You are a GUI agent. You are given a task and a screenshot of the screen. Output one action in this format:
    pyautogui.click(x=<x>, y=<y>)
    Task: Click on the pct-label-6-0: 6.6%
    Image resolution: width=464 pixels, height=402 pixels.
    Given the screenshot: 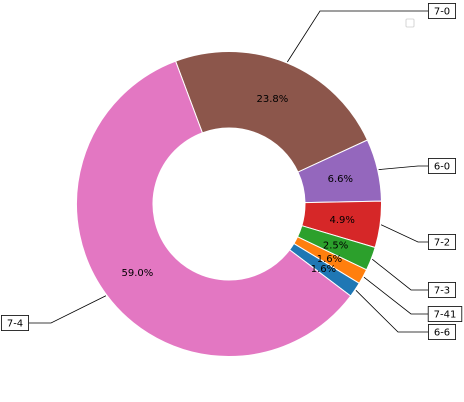 What is the action you would take?
    pyautogui.click(x=340, y=179)
    